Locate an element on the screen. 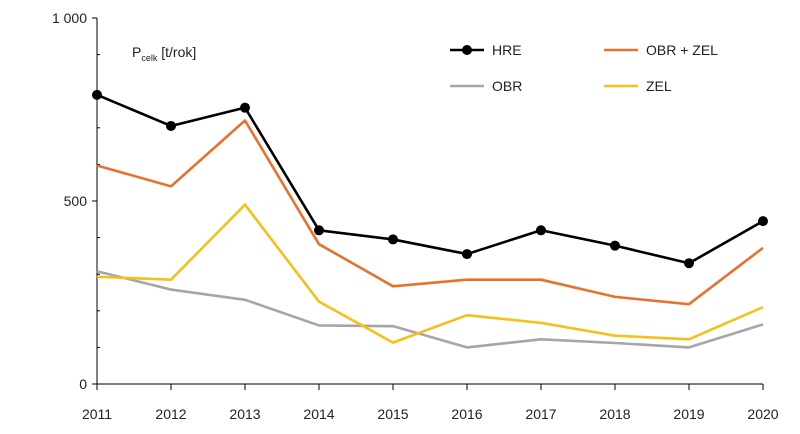 The height and width of the screenshot is (434, 800). x-tick-label: 2016 is located at coordinates (466, 414).